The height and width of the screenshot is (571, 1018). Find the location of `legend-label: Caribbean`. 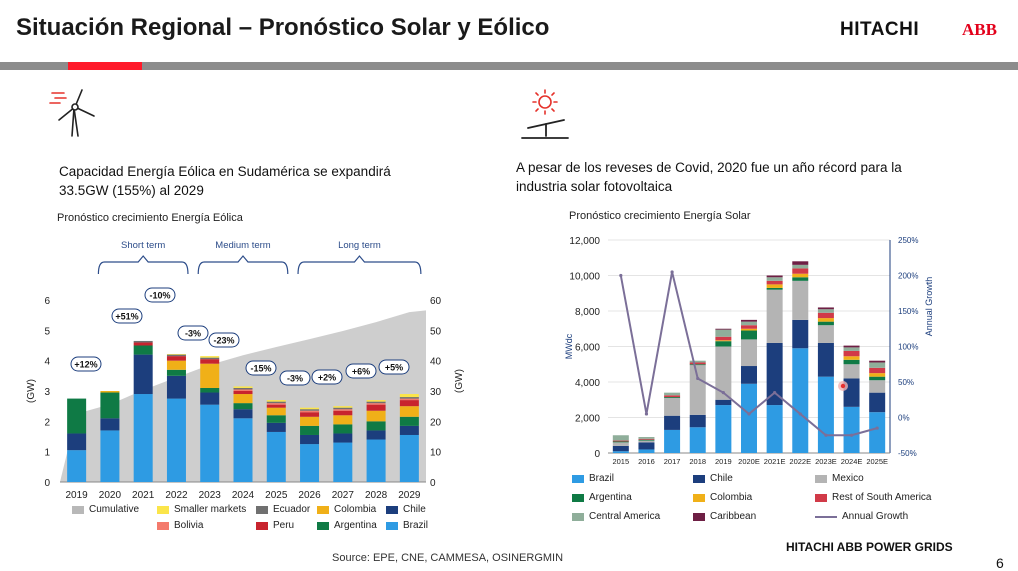

legend-label: Caribbean is located at coordinates (733, 516).